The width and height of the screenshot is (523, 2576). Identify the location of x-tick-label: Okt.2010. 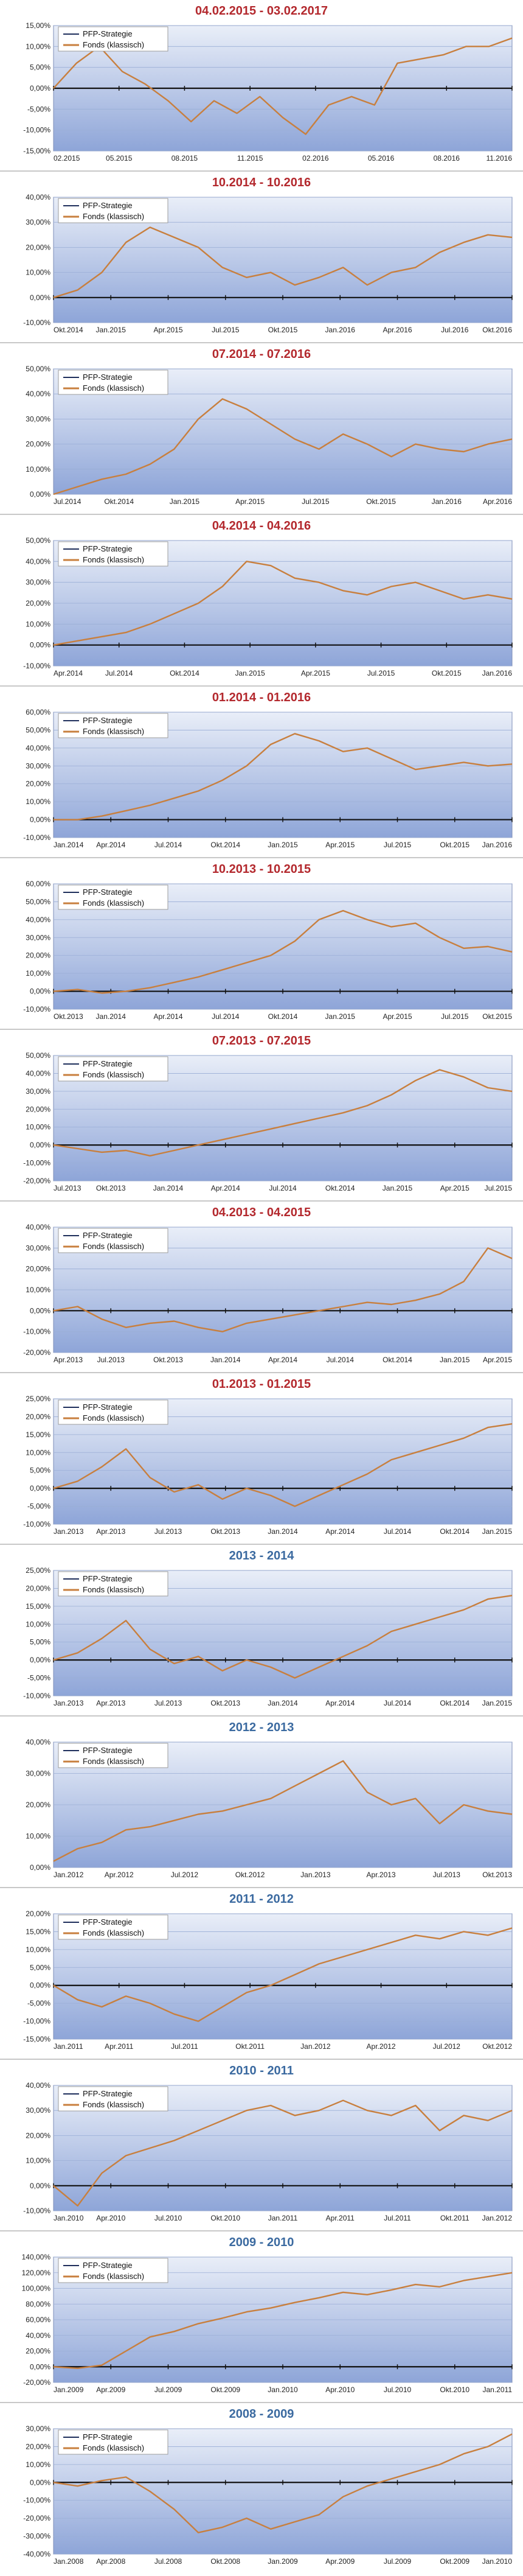
(454, 2389).